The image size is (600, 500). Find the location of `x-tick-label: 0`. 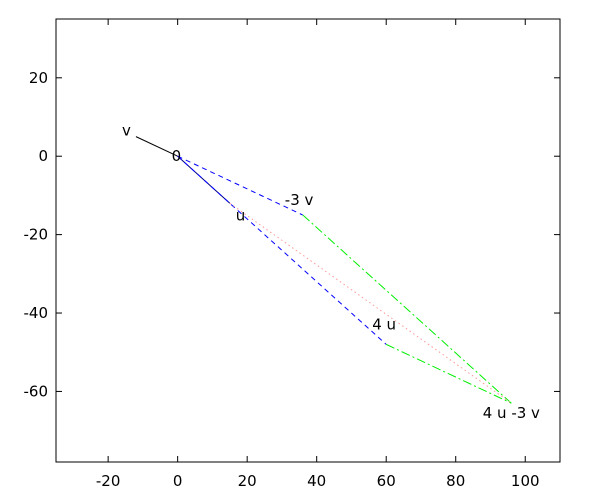

x-tick-label: 0 is located at coordinates (178, 481).